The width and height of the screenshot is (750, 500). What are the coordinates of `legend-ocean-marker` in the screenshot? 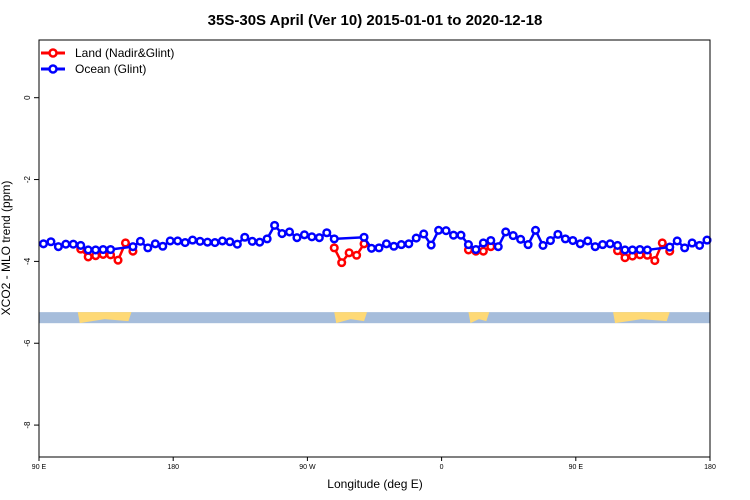 It's located at (53, 69).